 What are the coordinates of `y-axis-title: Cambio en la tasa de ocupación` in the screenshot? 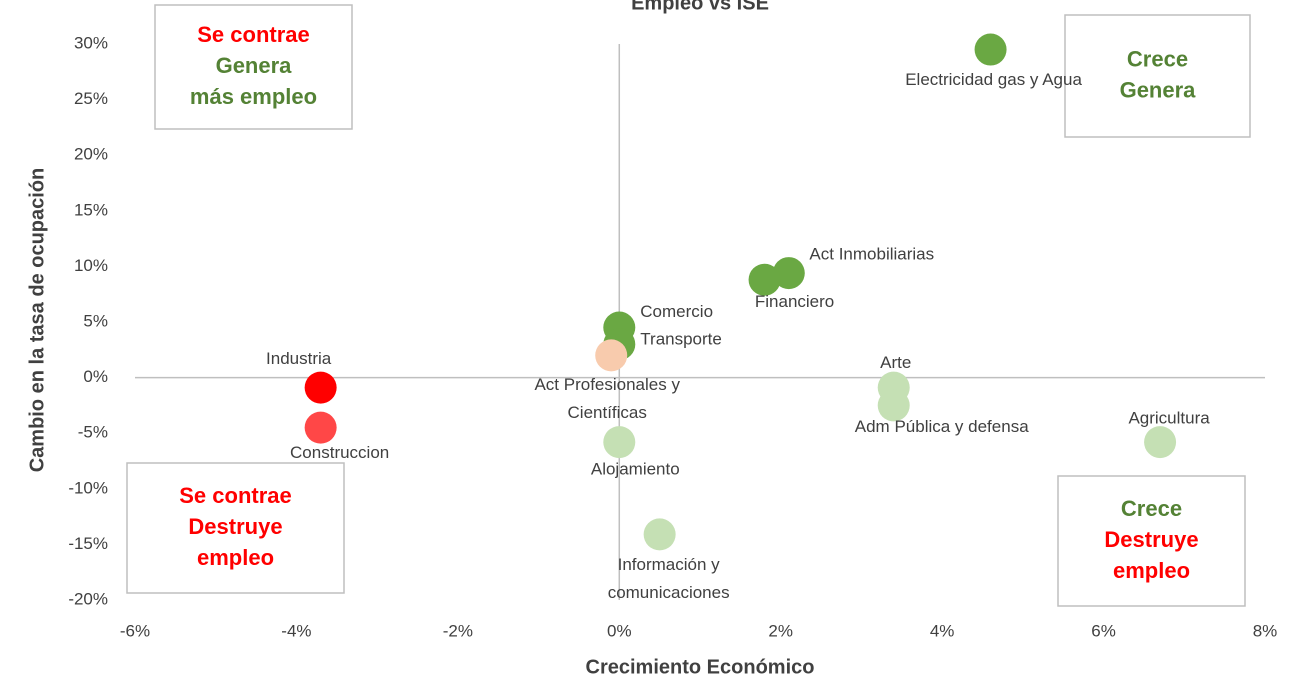 It's located at (37, 320).